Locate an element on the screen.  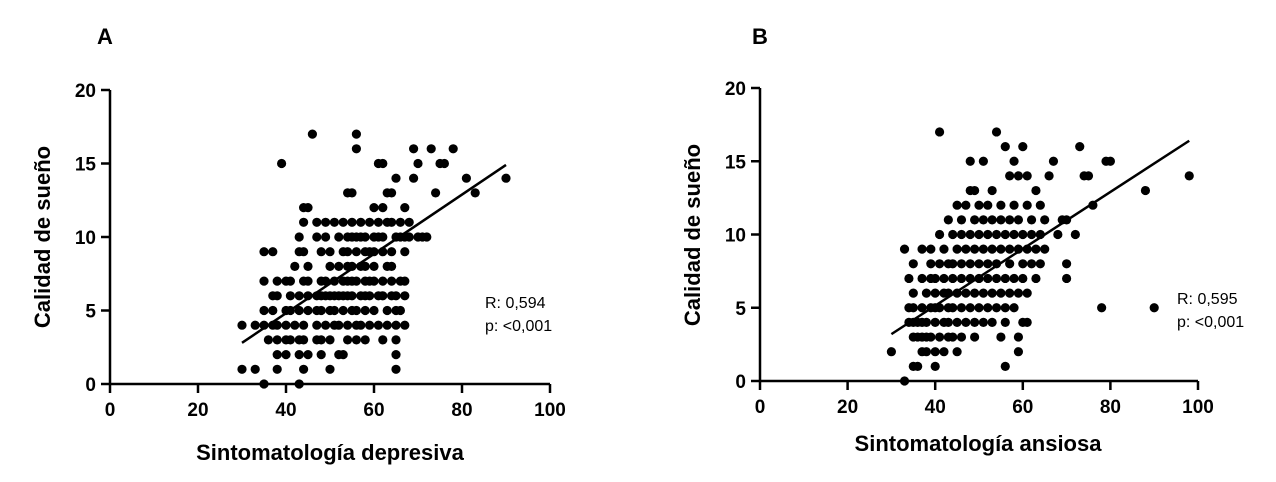
panel-a-letter: A is located at coordinates (105, 36).